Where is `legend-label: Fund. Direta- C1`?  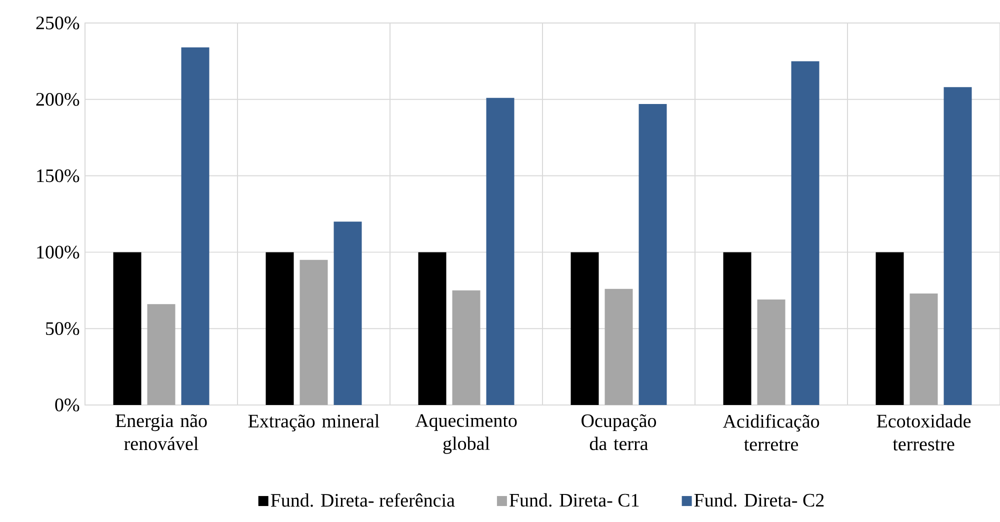 legend-label: Fund. Direta- C1 is located at coordinates (574, 500).